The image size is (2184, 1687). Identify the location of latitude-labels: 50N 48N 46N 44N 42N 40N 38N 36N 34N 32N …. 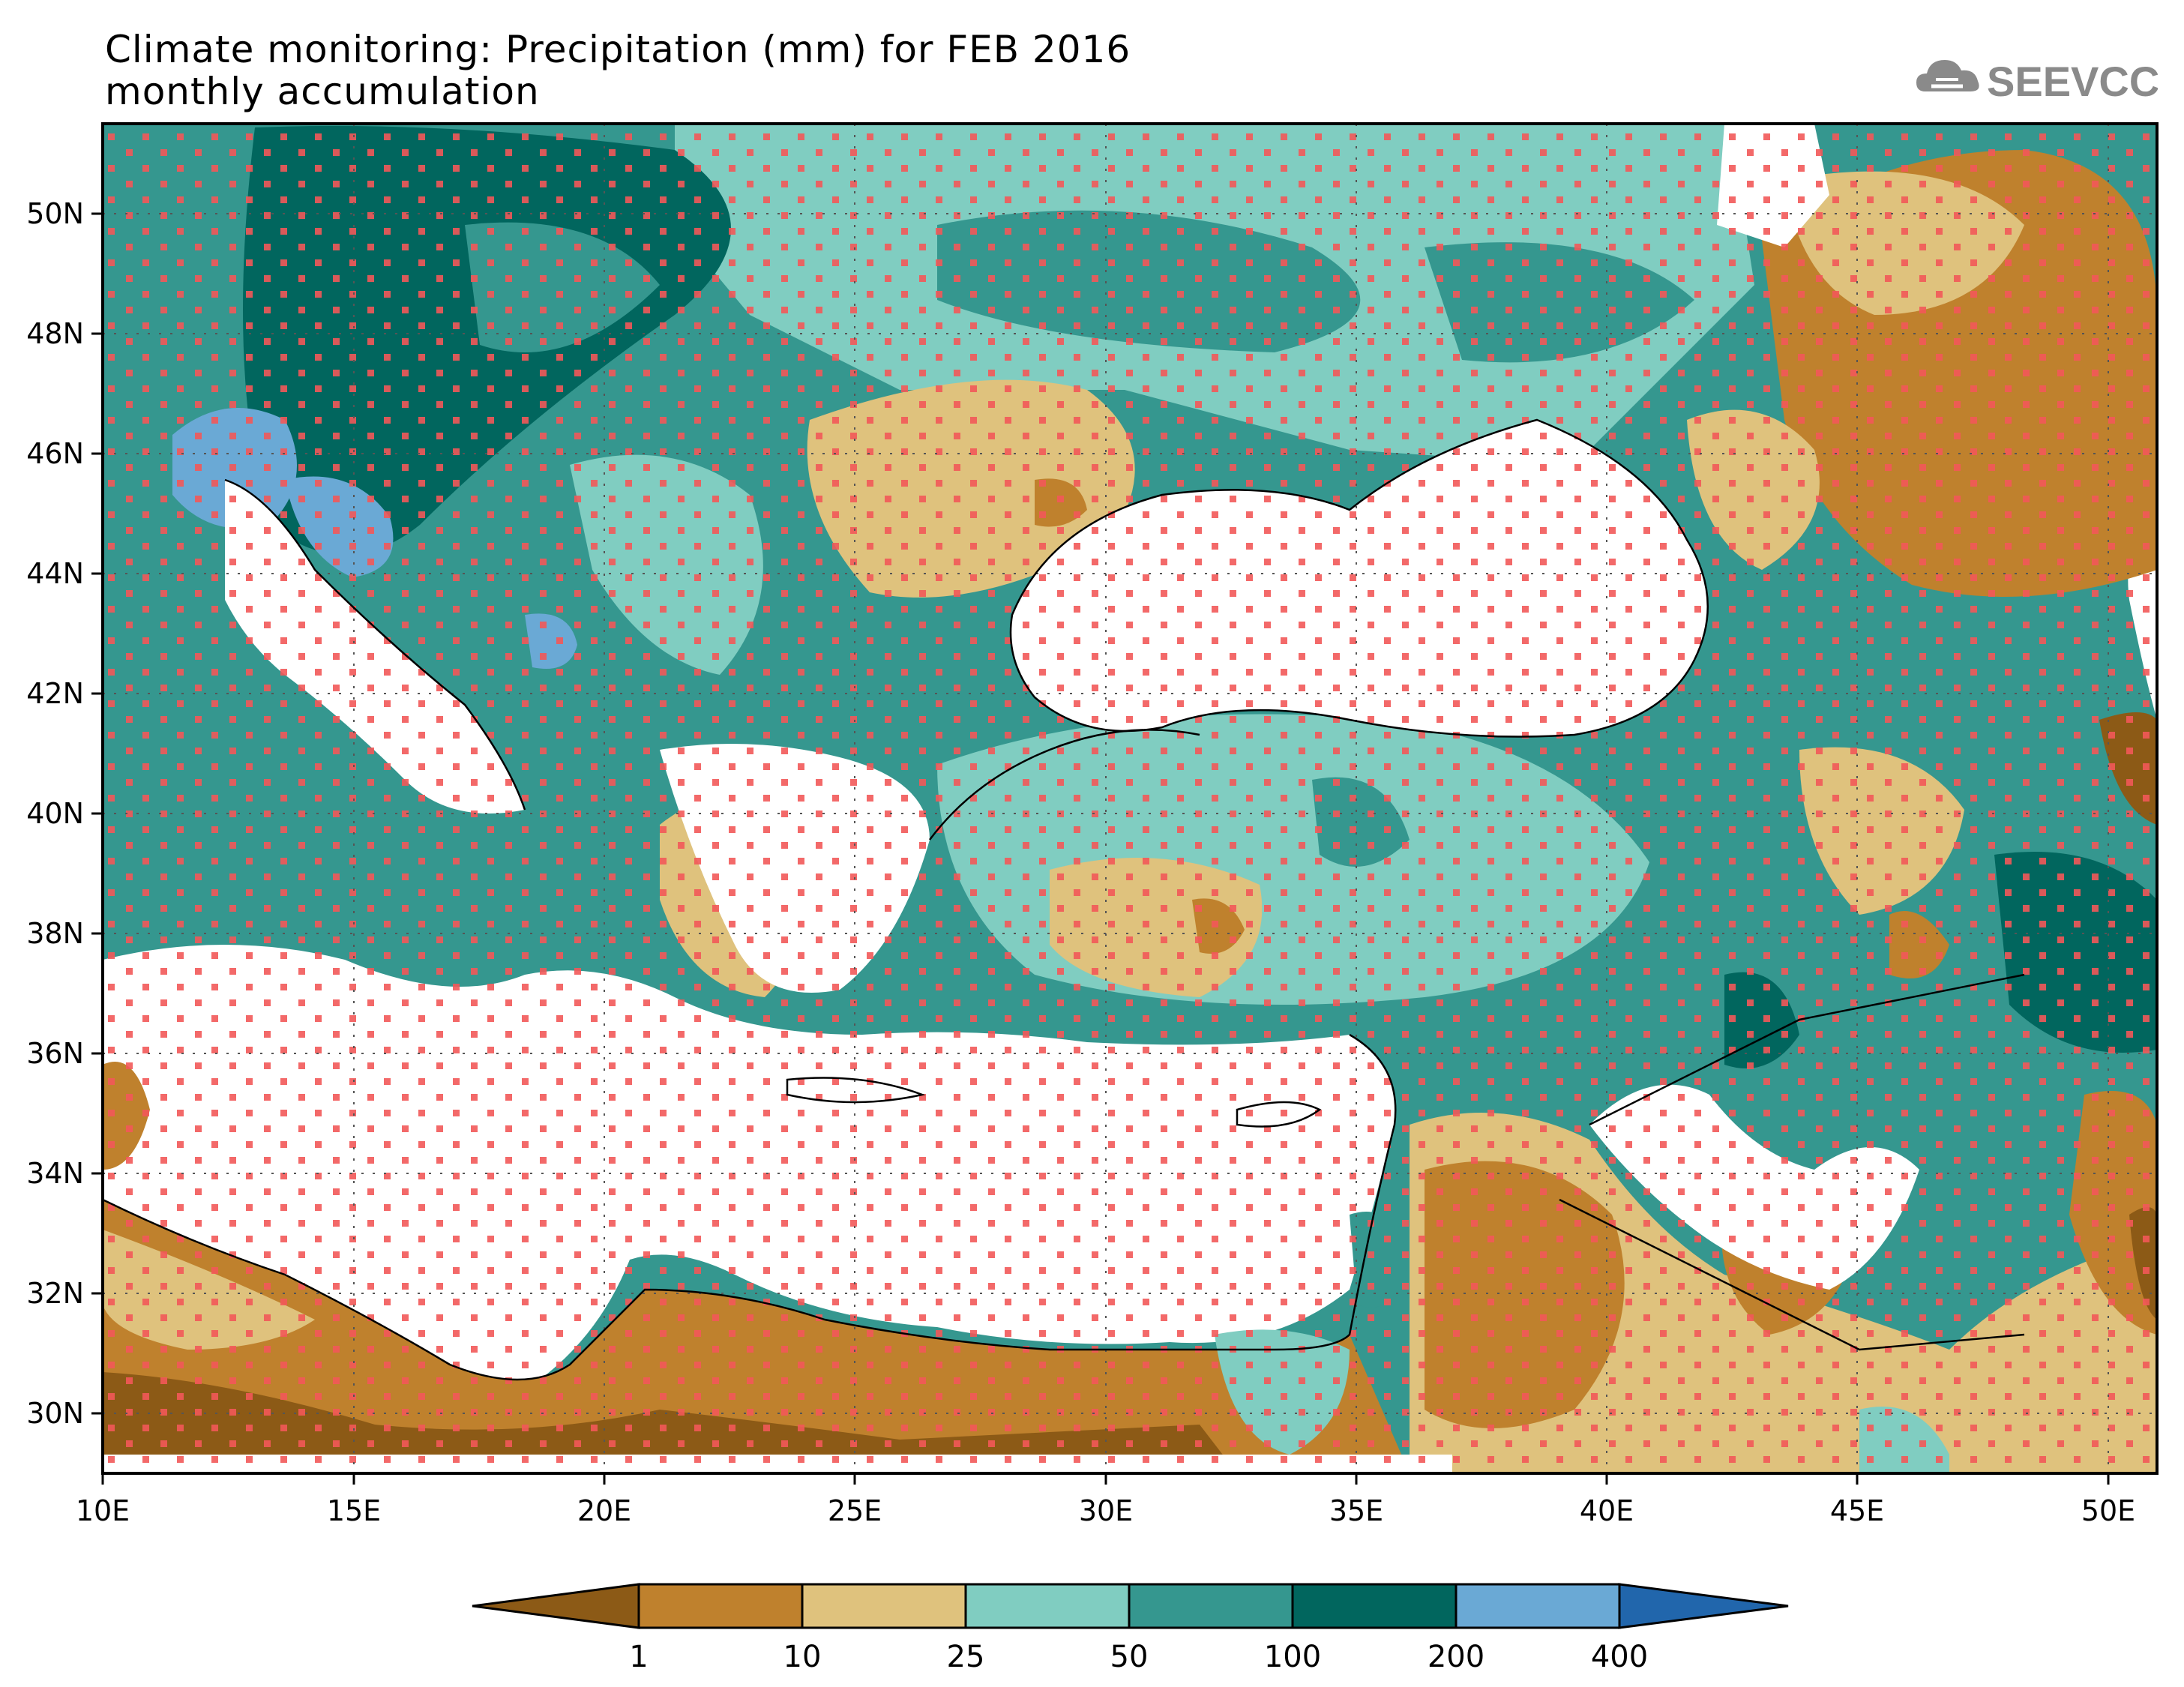
(55, 813).